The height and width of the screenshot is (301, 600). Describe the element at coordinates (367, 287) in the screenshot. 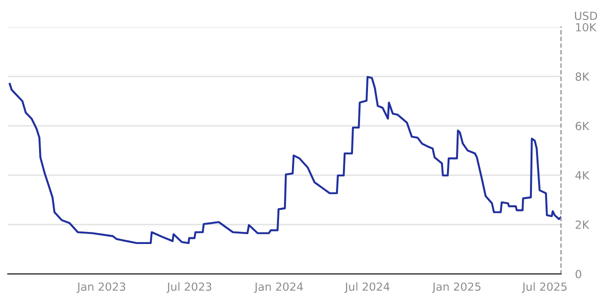

I see `x-tick-label: Jul 2024` at that location.